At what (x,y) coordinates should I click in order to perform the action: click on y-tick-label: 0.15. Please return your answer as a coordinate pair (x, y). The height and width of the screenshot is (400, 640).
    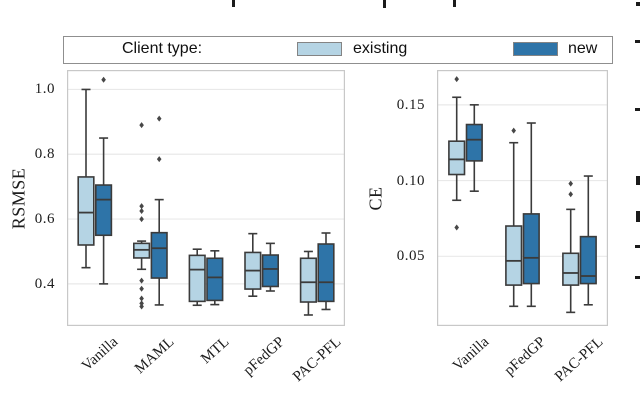
    Looking at the image, I should click on (410, 104).